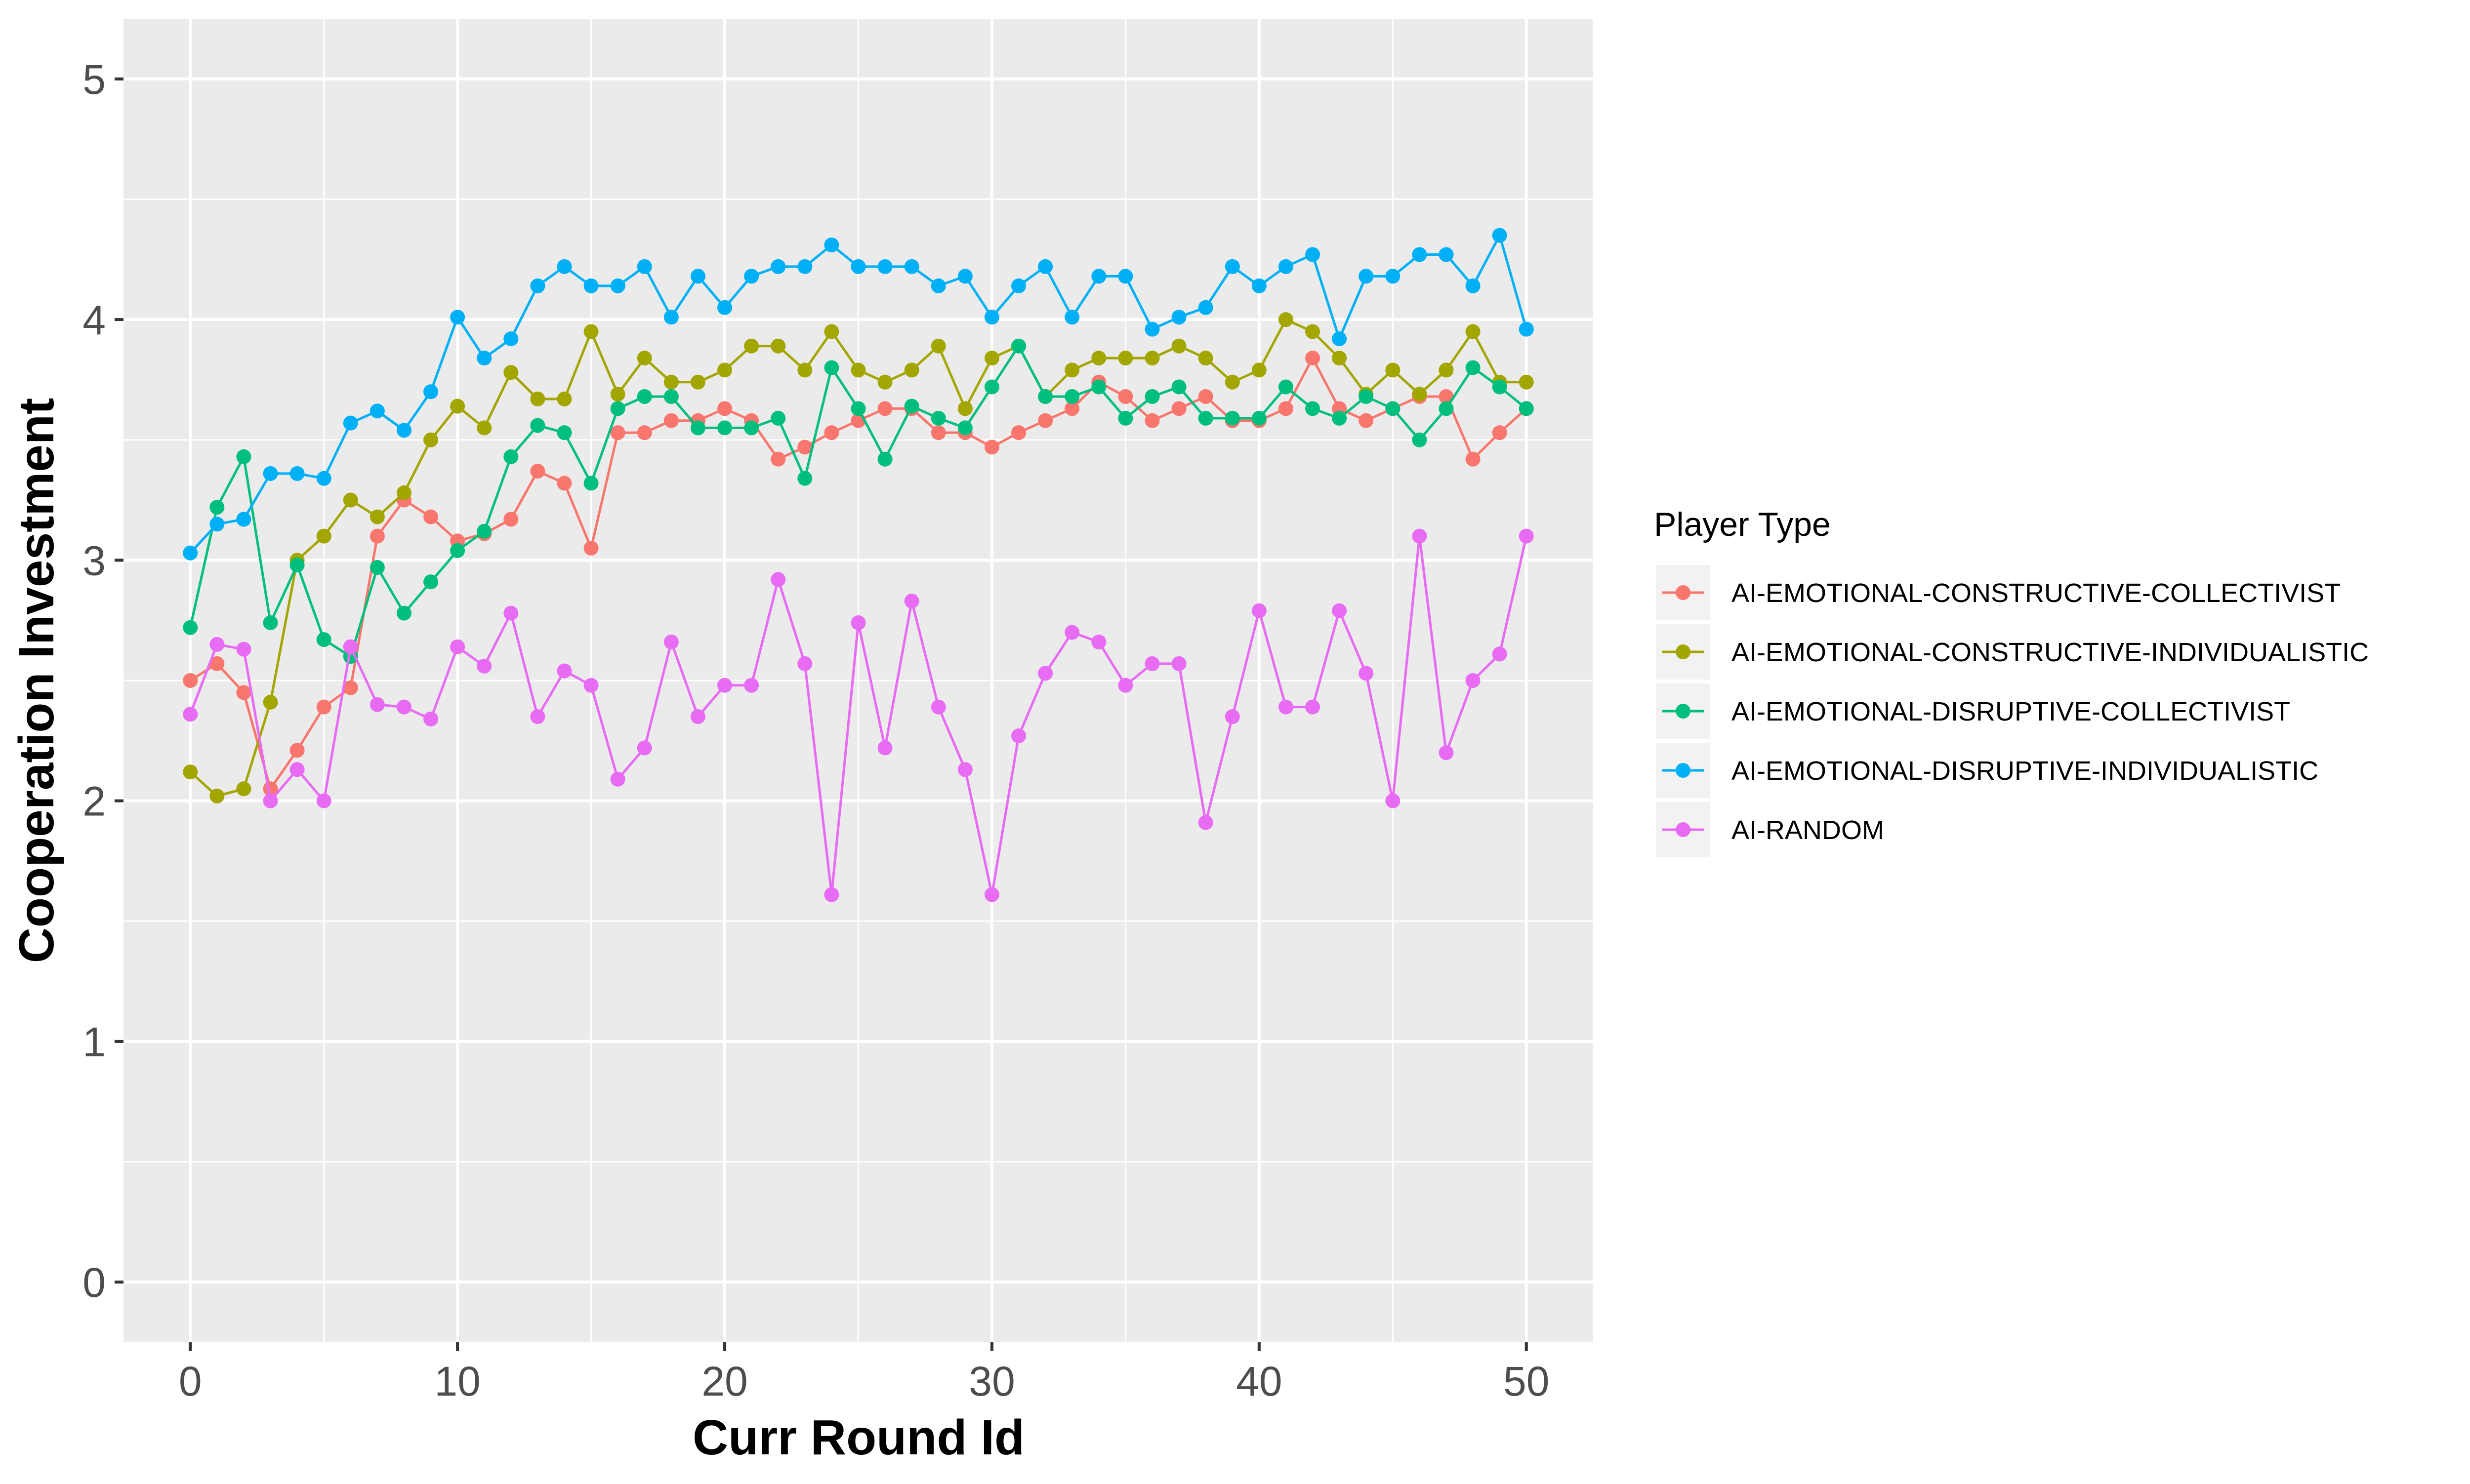 This screenshot has height=1484, width=2470. Describe the element at coordinates (2024, 771) in the screenshot. I see `legend-label: AI-EMOTIONAL-DISRUPTIVE-INDIVIDUALISTIC` at that location.